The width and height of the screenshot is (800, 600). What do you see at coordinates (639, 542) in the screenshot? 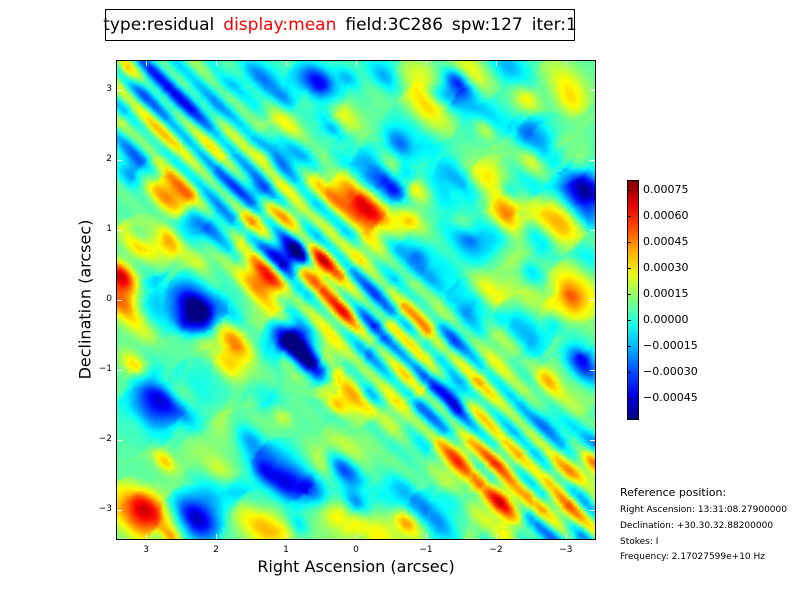
I see `reference-stokes: Stokes: I` at bounding box center [639, 542].